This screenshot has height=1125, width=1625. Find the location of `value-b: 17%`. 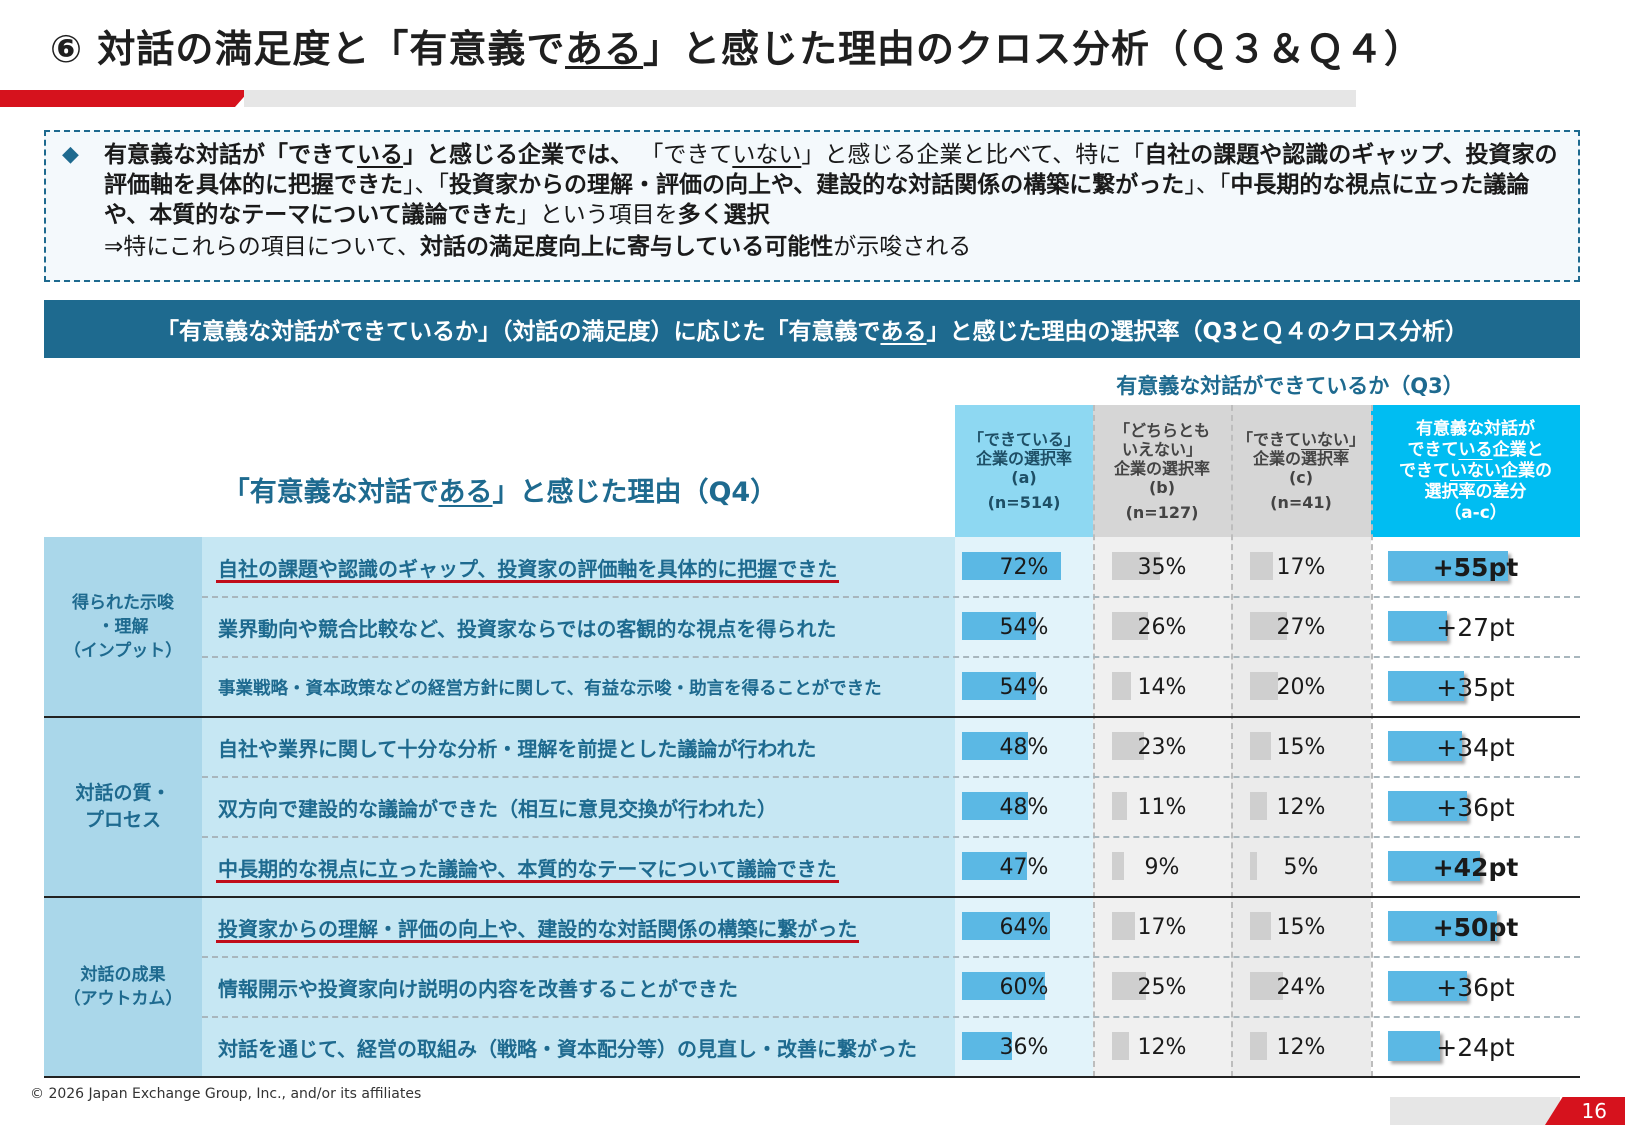

value-b: 17% is located at coordinates (1162, 927).